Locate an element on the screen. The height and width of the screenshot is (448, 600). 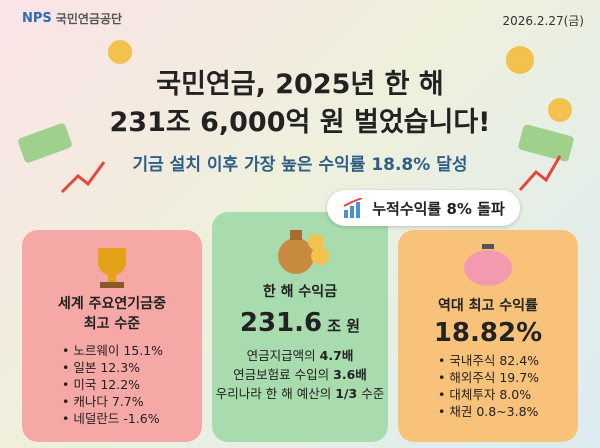
list-item: • 국내주식 82.4% is located at coordinates (489, 360).